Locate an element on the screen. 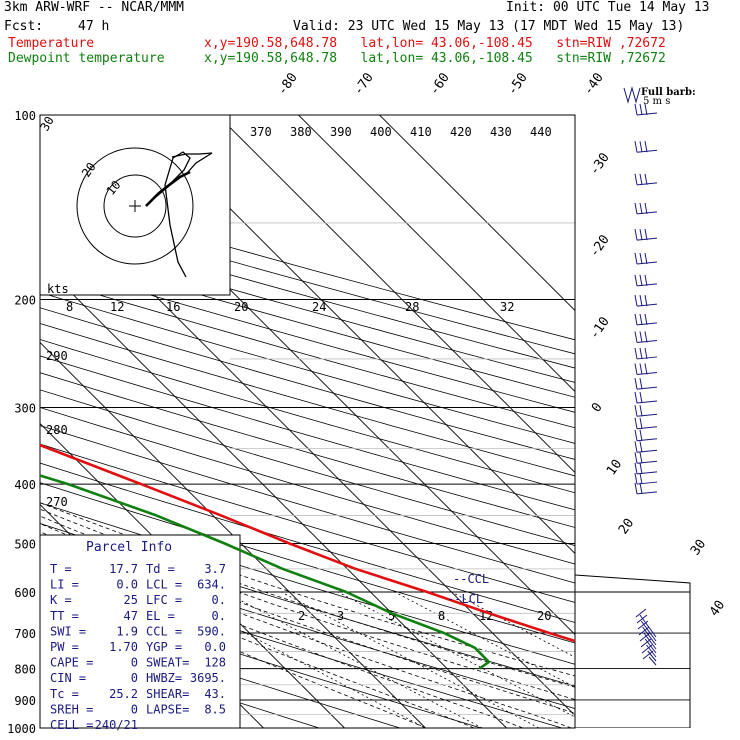  parcel-row-label2: EL = is located at coordinates (160, 616).